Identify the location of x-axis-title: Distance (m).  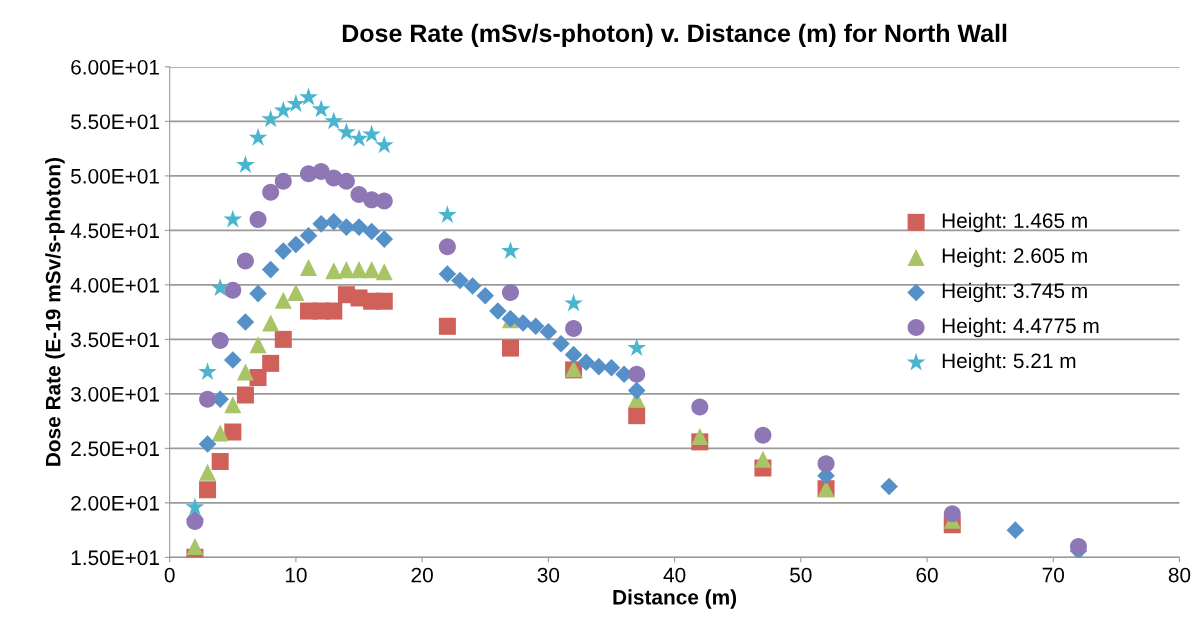
(675, 599).